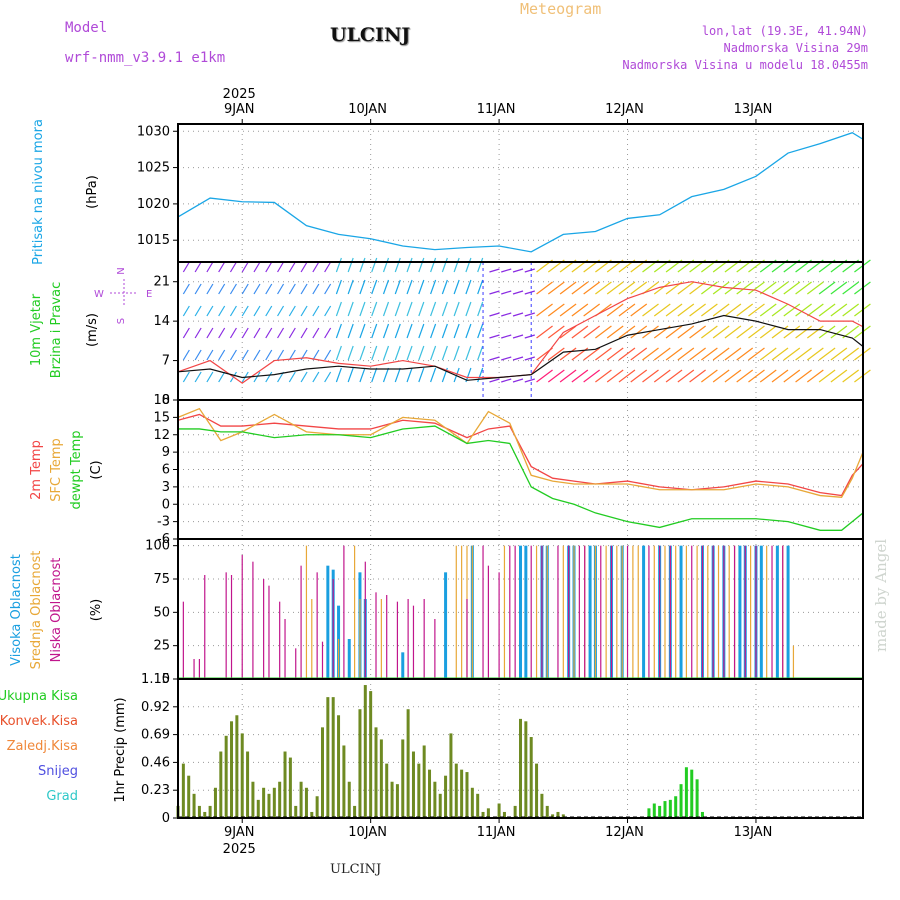 The image size is (900, 900). I want to click on cloud-side-label: Visoka Oblacnost, so click(16, 610).